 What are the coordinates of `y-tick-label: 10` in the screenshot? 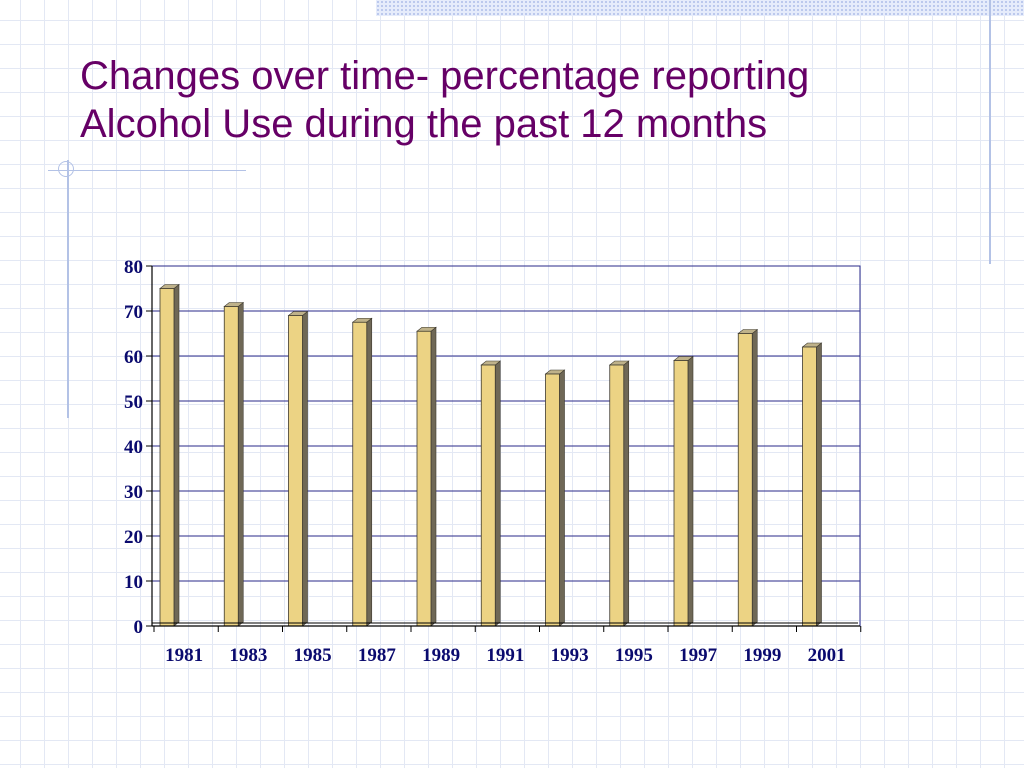 It's located at (133, 582).